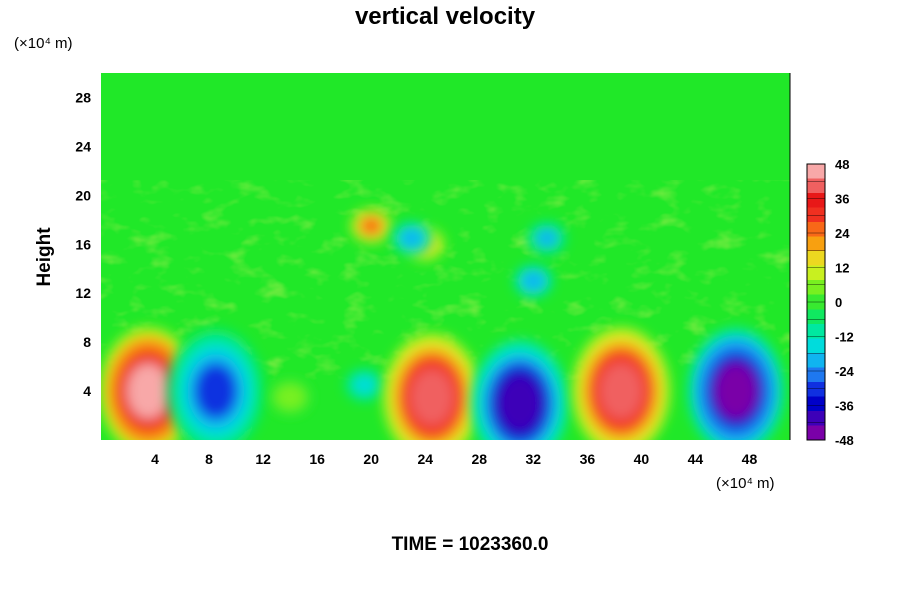 This screenshot has height=600, width=900. I want to click on colorbar-tick-label: -48, so click(844, 440).